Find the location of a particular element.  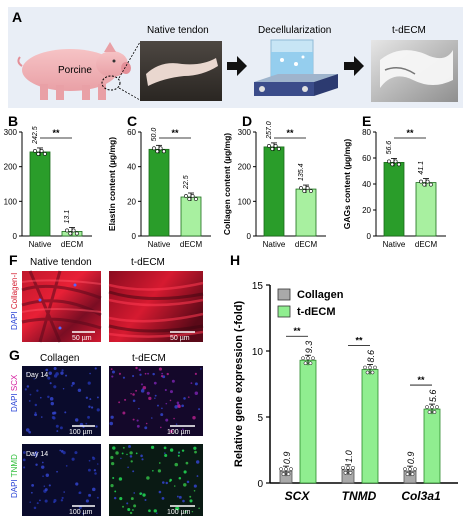

panel-g-side-label-tnmd: DAPI TNMD is located at coordinates (14, 476).